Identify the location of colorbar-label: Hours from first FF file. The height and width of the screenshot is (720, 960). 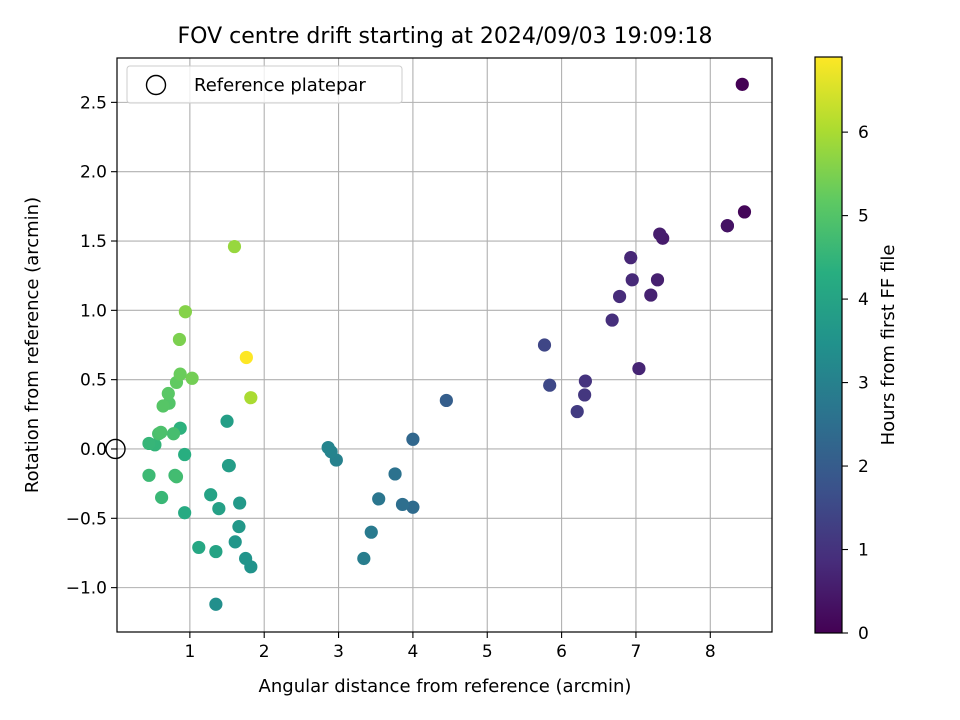
(888, 345).